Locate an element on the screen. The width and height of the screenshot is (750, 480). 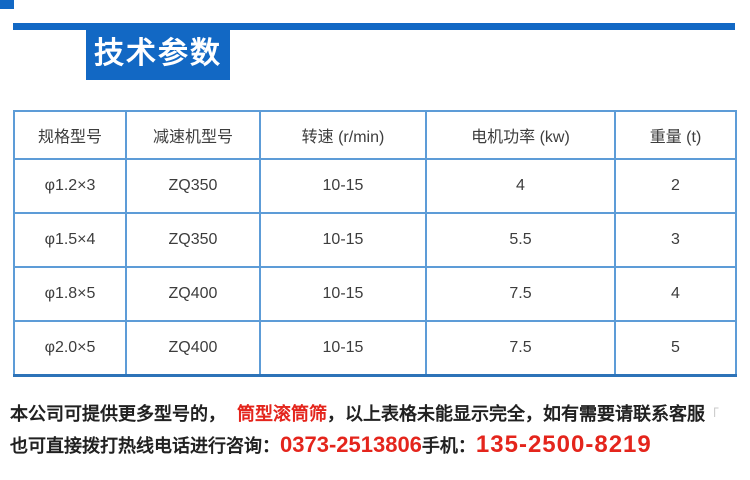
table-row: φ1.8×5 ZQ400 10-15 7.5 4 is located at coordinates (375, 294).